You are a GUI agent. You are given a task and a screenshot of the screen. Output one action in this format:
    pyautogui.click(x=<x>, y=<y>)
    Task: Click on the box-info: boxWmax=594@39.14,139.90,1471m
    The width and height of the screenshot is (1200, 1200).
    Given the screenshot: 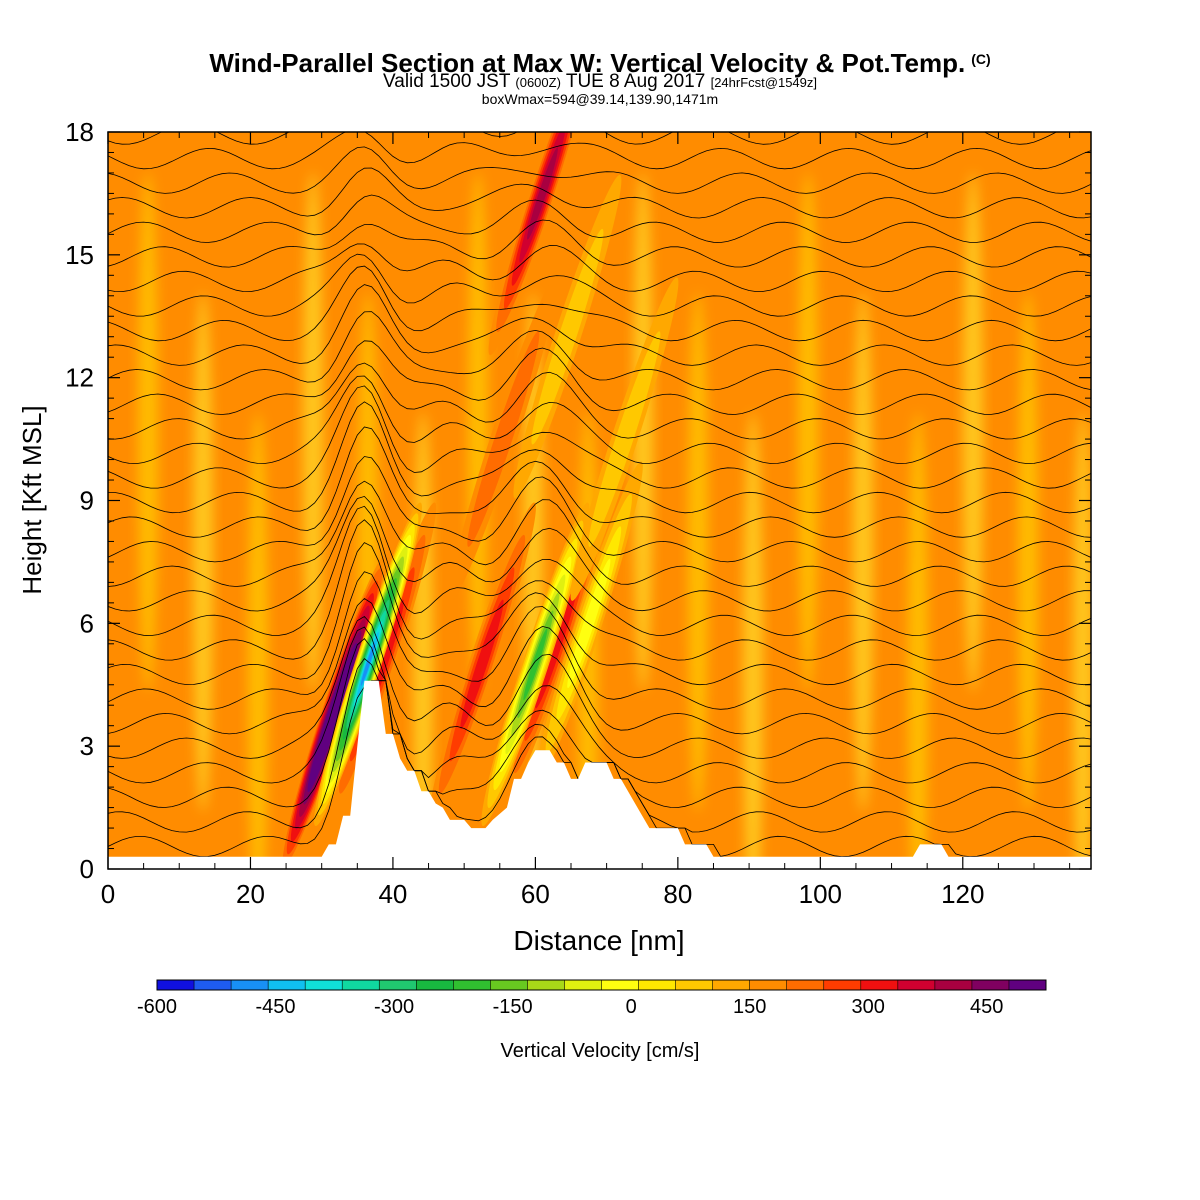 What is the action you would take?
    pyautogui.click(x=600, y=99)
    